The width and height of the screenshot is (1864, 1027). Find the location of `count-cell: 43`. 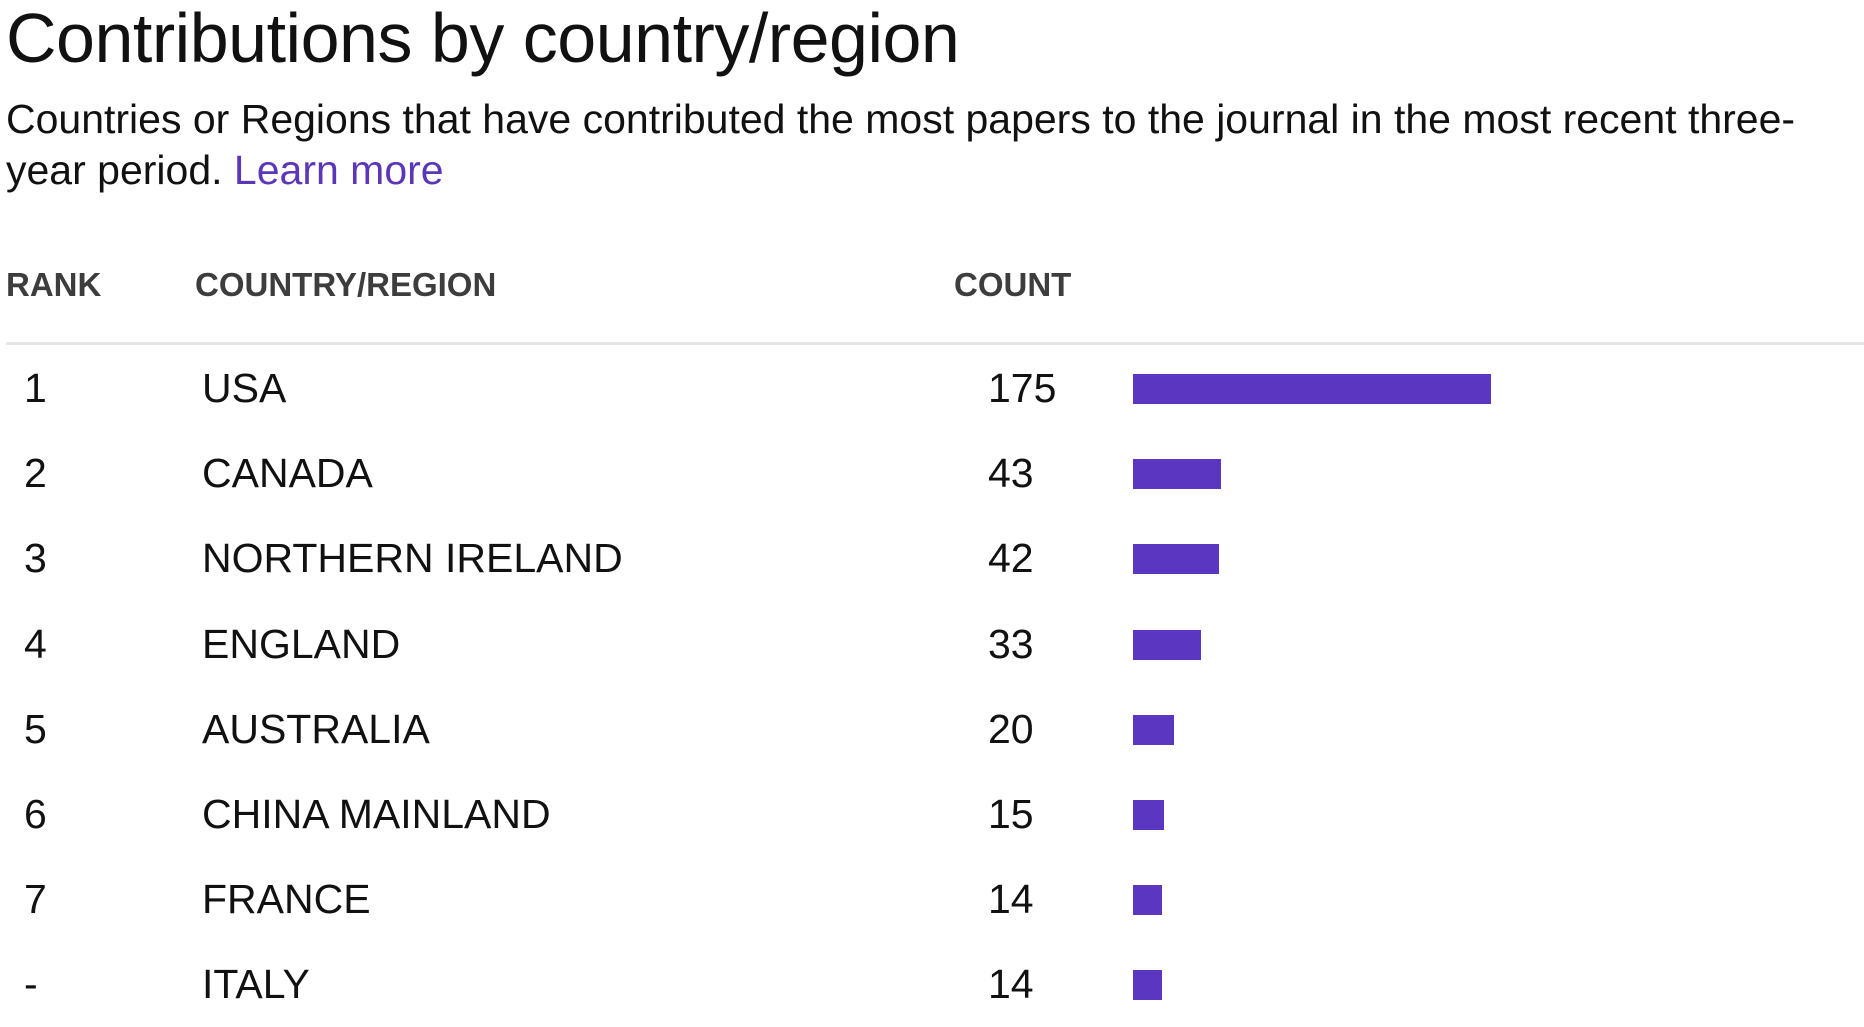

count-cell: 43 is located at coordinates (1011, 473).